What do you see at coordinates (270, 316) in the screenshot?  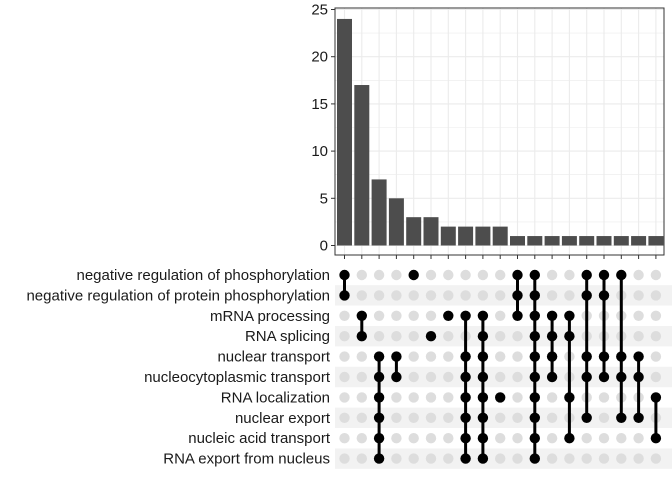 I see `set-label: mRNA processing` at bounding box center [270, 316].